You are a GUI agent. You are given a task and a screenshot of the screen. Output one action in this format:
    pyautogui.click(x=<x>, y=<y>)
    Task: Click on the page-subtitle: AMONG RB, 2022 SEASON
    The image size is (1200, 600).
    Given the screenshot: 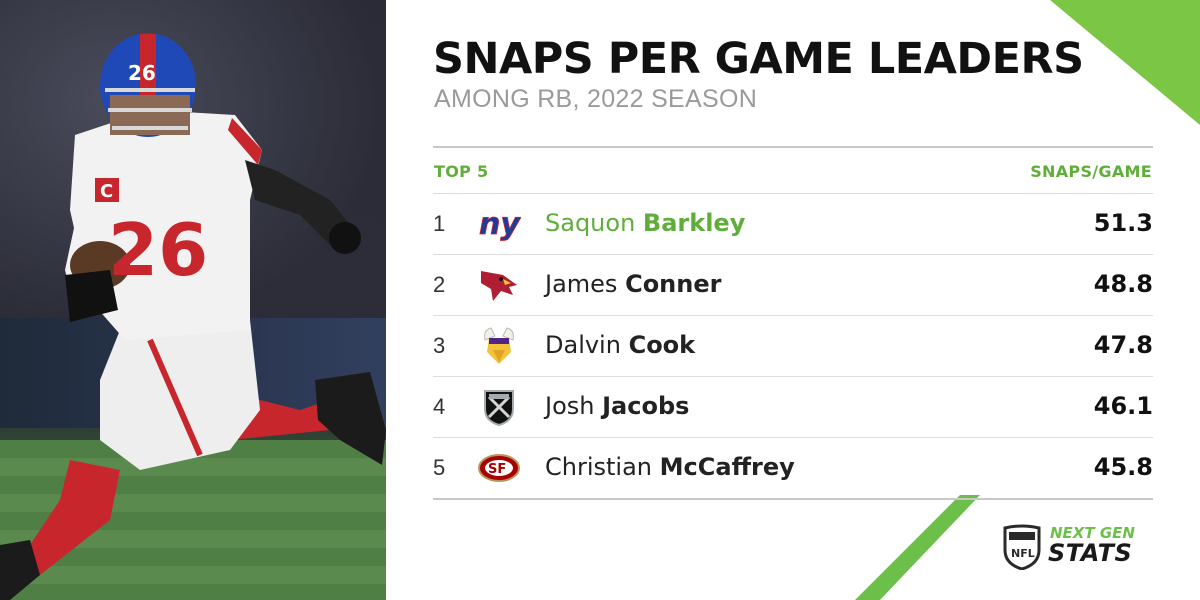 What is the action you would take?
    pyautogui.click(x=596, y=99)
    